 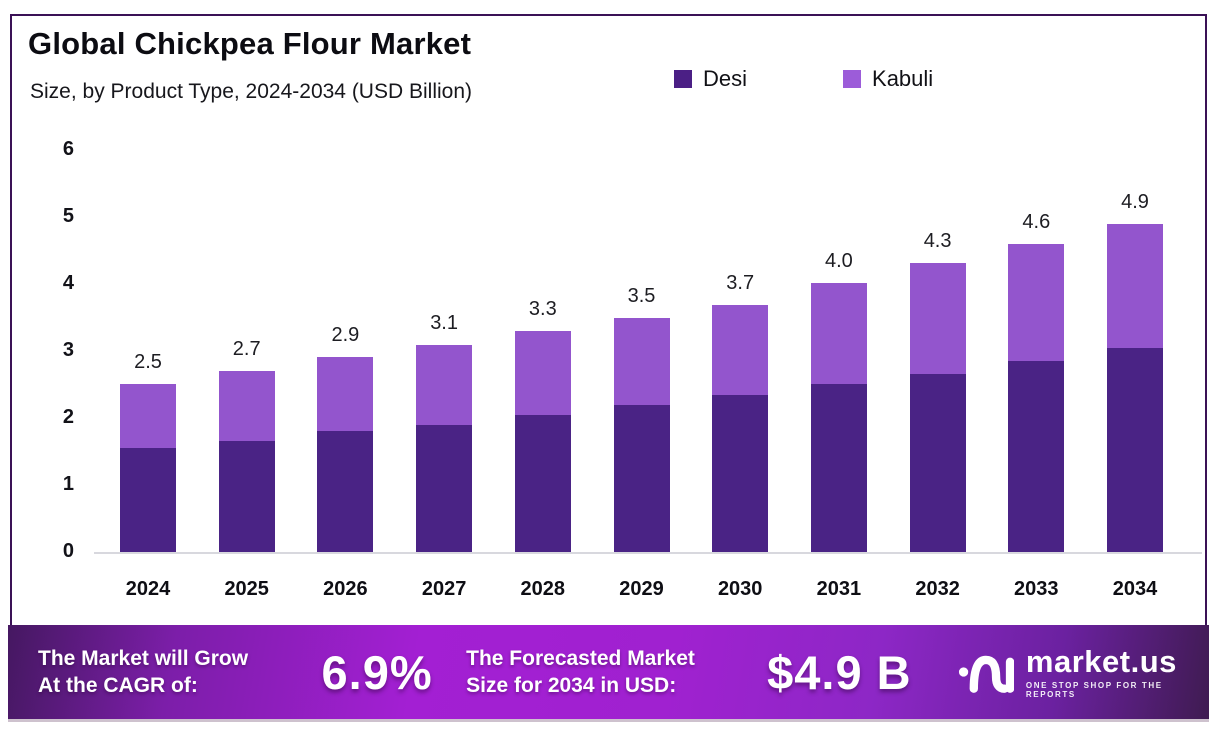 What do you see at coordinates (580, 658) in the screenshot?
I see `forecast-label-line1: The Forecasted Market` at bounding box center [580, 658].